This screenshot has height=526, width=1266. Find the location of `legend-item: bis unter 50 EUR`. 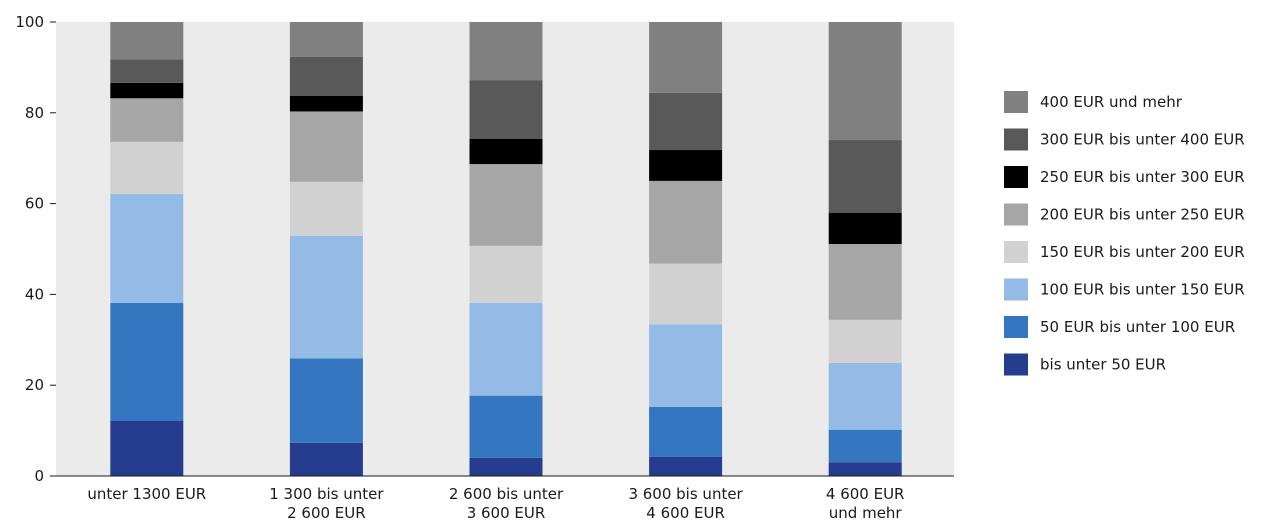

legend-item: bis unter 50 EUR is located at coordinates (1085, 364).